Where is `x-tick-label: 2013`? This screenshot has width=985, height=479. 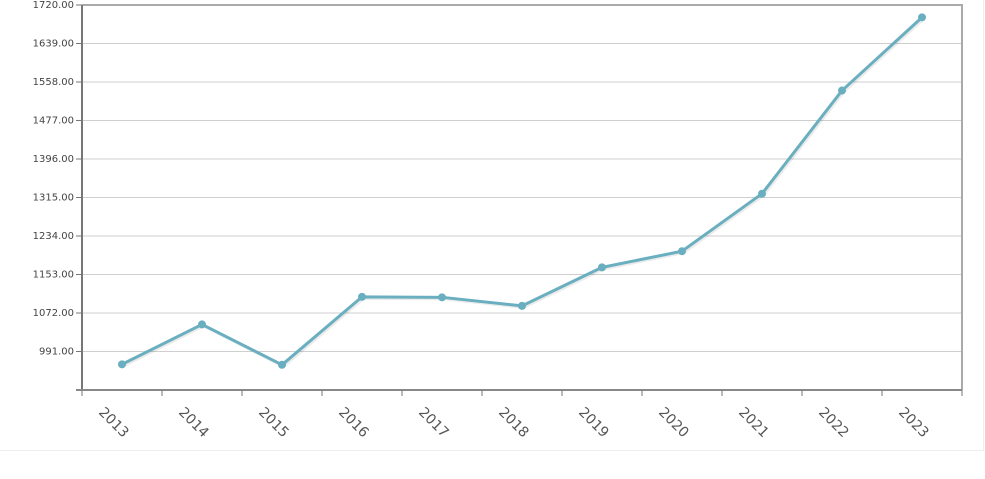
x-tick-label: 2013 is located at coordinates (113, 423).